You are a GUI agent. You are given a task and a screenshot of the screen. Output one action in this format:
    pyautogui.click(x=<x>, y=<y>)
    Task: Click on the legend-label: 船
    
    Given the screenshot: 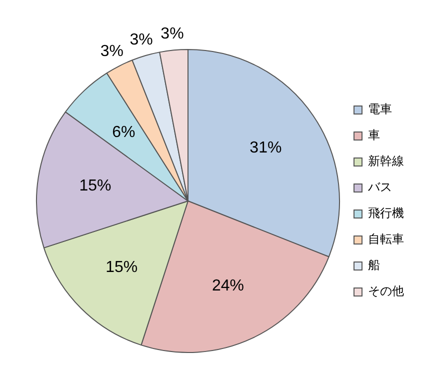 What is the action you would take?
    pyautogui.click(x=374, y=265)
    